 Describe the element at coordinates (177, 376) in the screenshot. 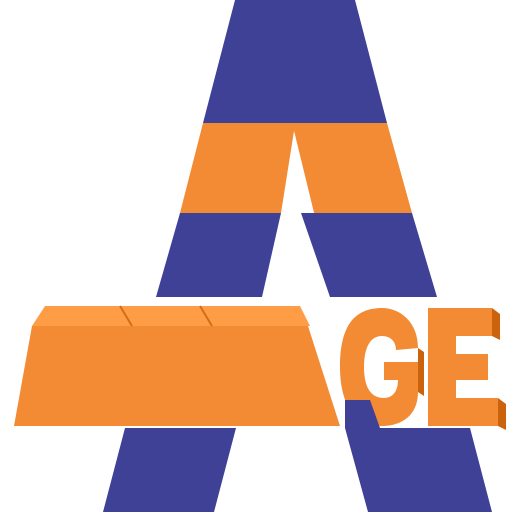

I see `orange-bar-face` at that location.